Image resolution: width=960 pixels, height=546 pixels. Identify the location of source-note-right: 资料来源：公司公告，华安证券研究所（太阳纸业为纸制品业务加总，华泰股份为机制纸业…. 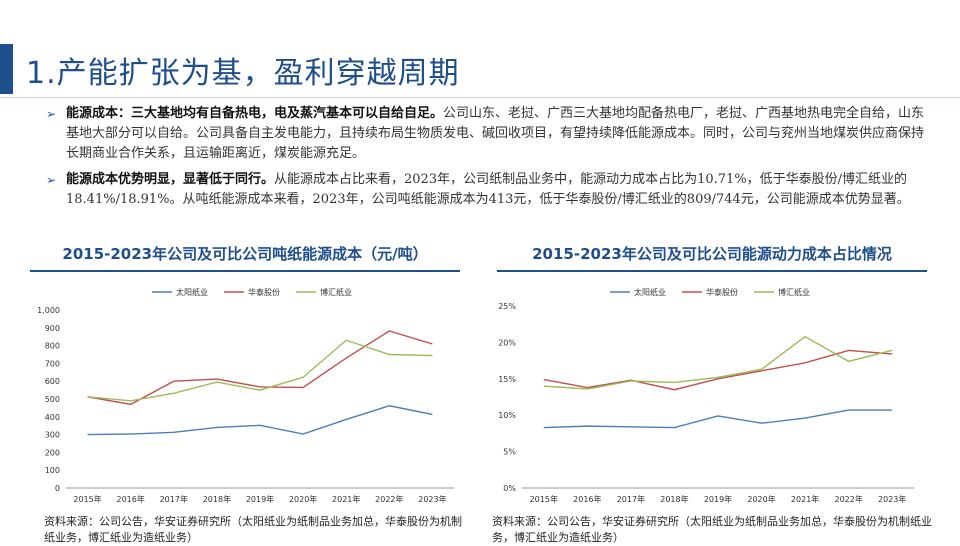
(712, 529).